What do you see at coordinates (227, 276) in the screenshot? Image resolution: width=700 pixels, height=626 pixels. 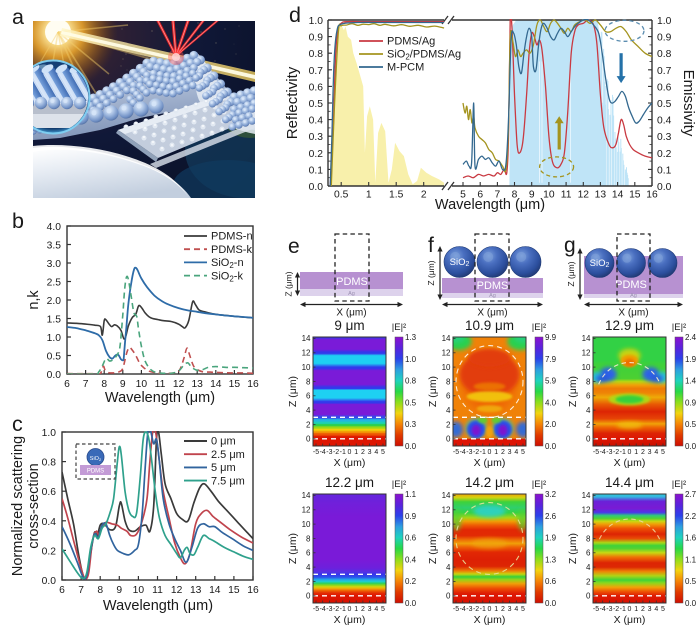 I see `svg-text: SiO2-k` at bounding box center [227, 276].